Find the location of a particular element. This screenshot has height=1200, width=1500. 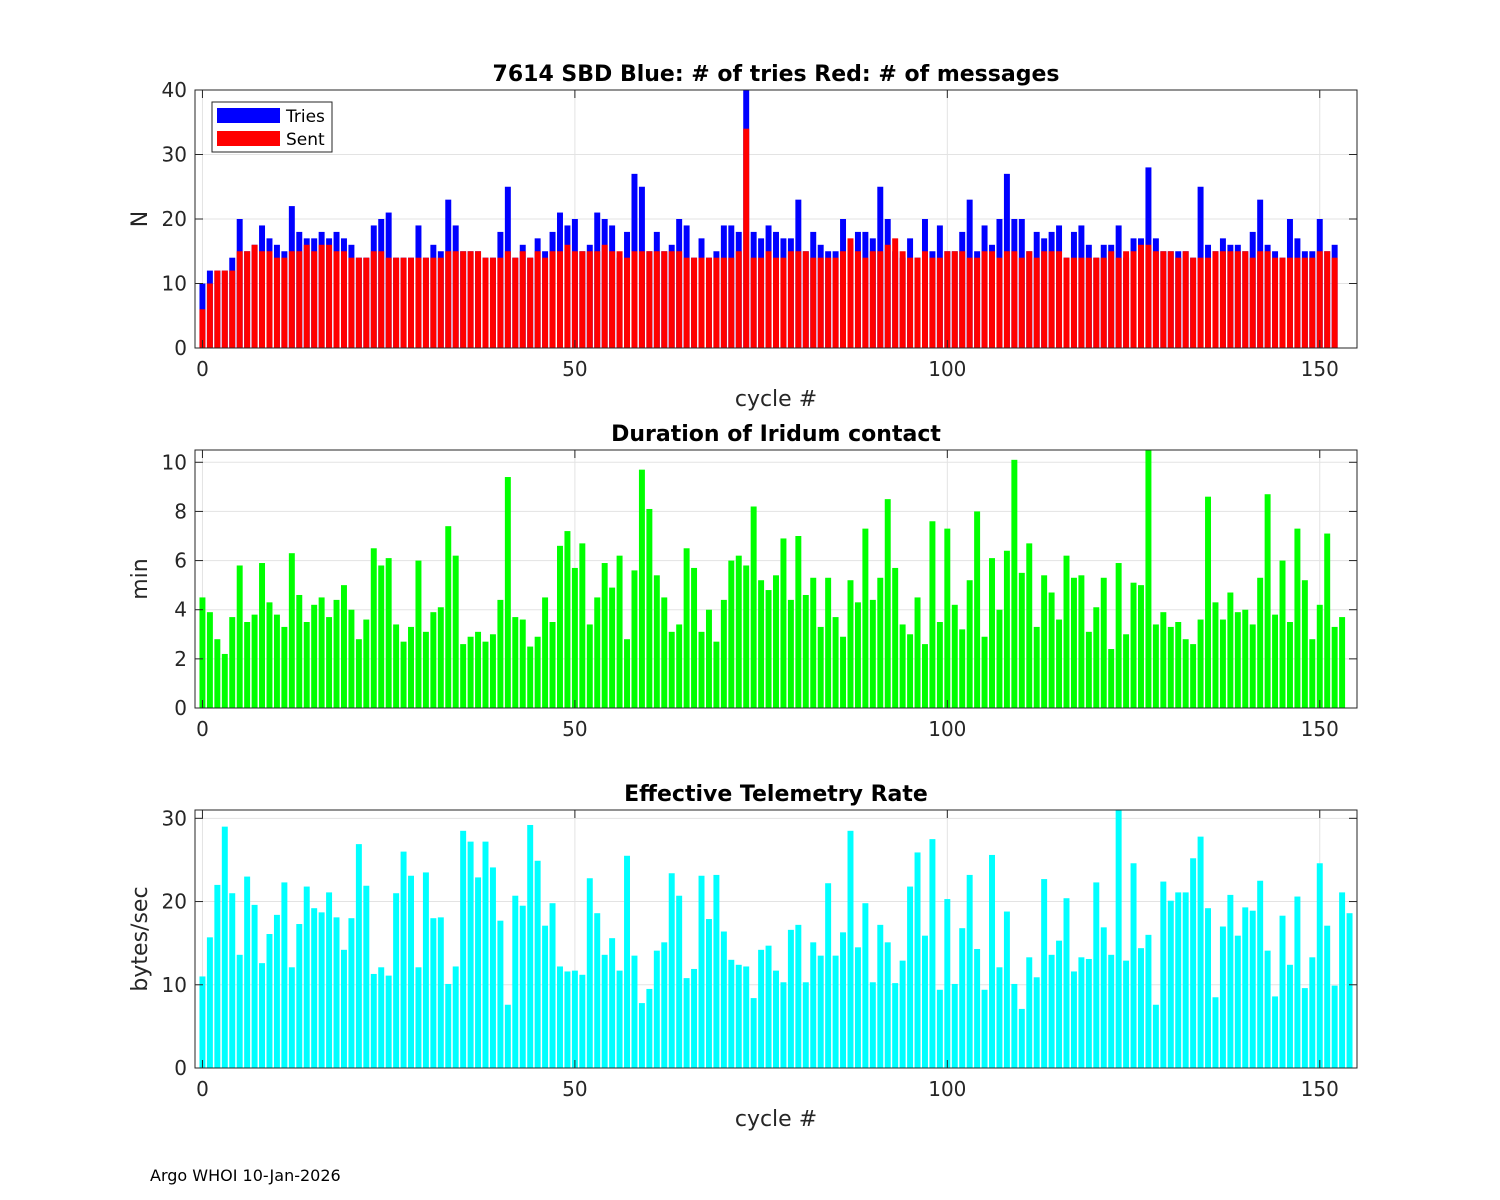

y-tick-label: 30 is located at coordinates (174, 818).